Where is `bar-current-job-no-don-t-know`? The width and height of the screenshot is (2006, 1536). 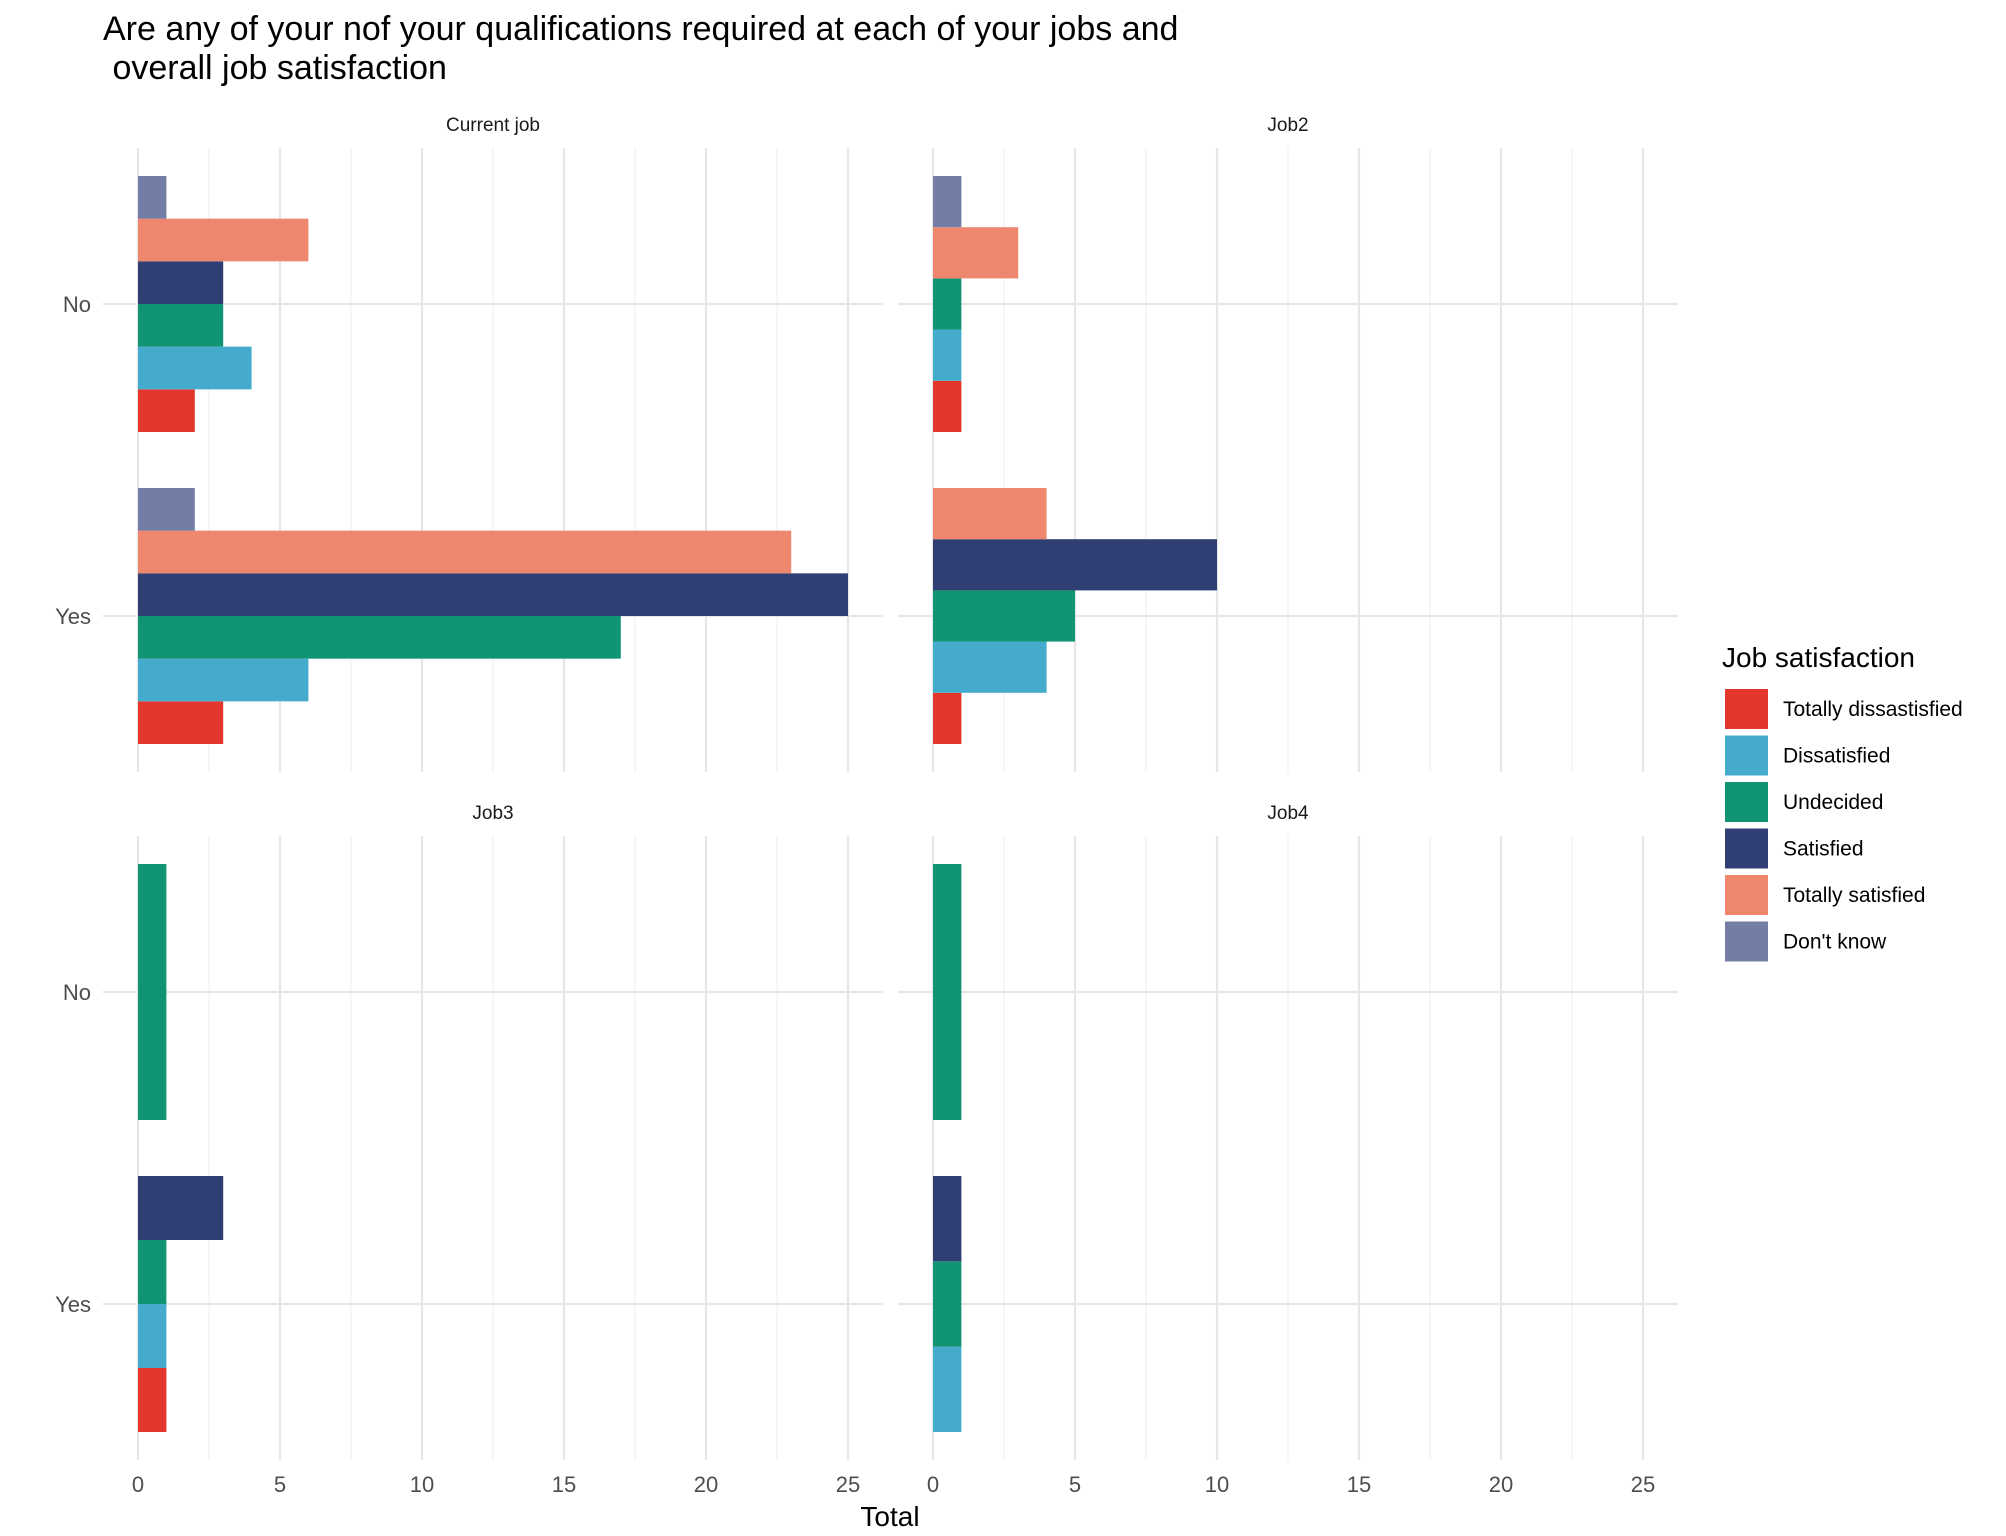 bar-current-job-no-don-t-know is located at coordinates (152, 197).